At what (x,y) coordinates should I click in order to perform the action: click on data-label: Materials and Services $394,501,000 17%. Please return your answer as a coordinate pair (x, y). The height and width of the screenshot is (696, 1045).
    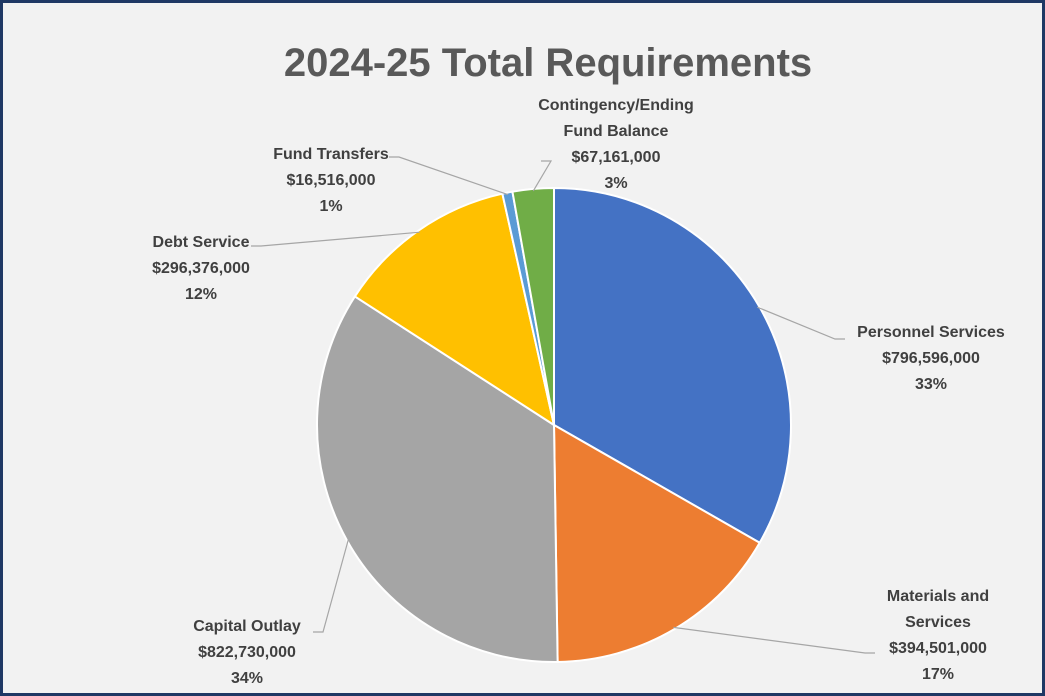
    Looking at the image, I should click on (938, 636).